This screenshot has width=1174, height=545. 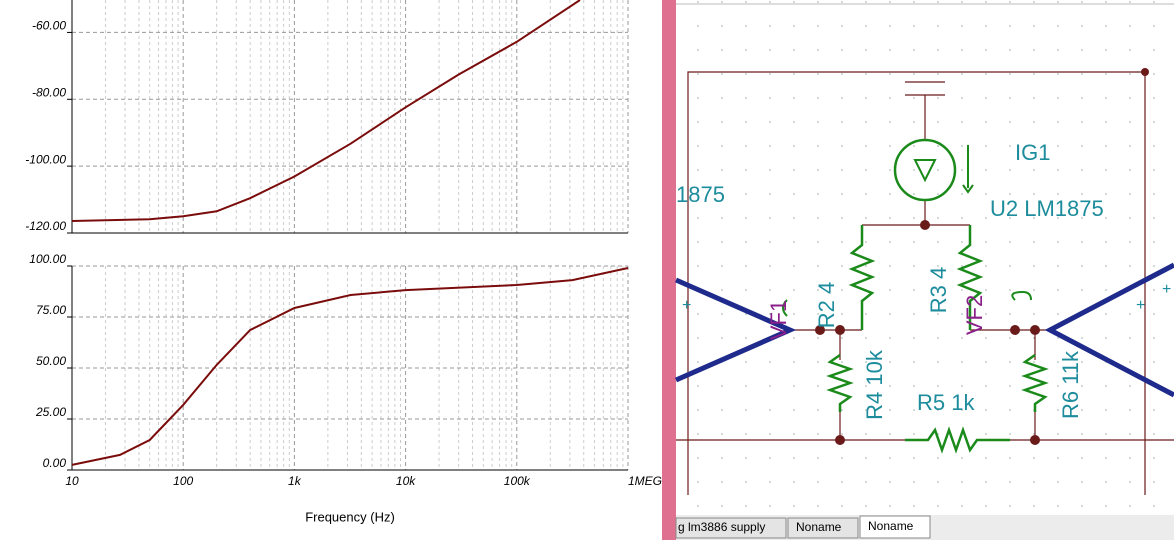 What do you see at coordinates (874, 384) in the screenshot?
I see `schematic-label: R4 10k` at bounding box center [874, 384].